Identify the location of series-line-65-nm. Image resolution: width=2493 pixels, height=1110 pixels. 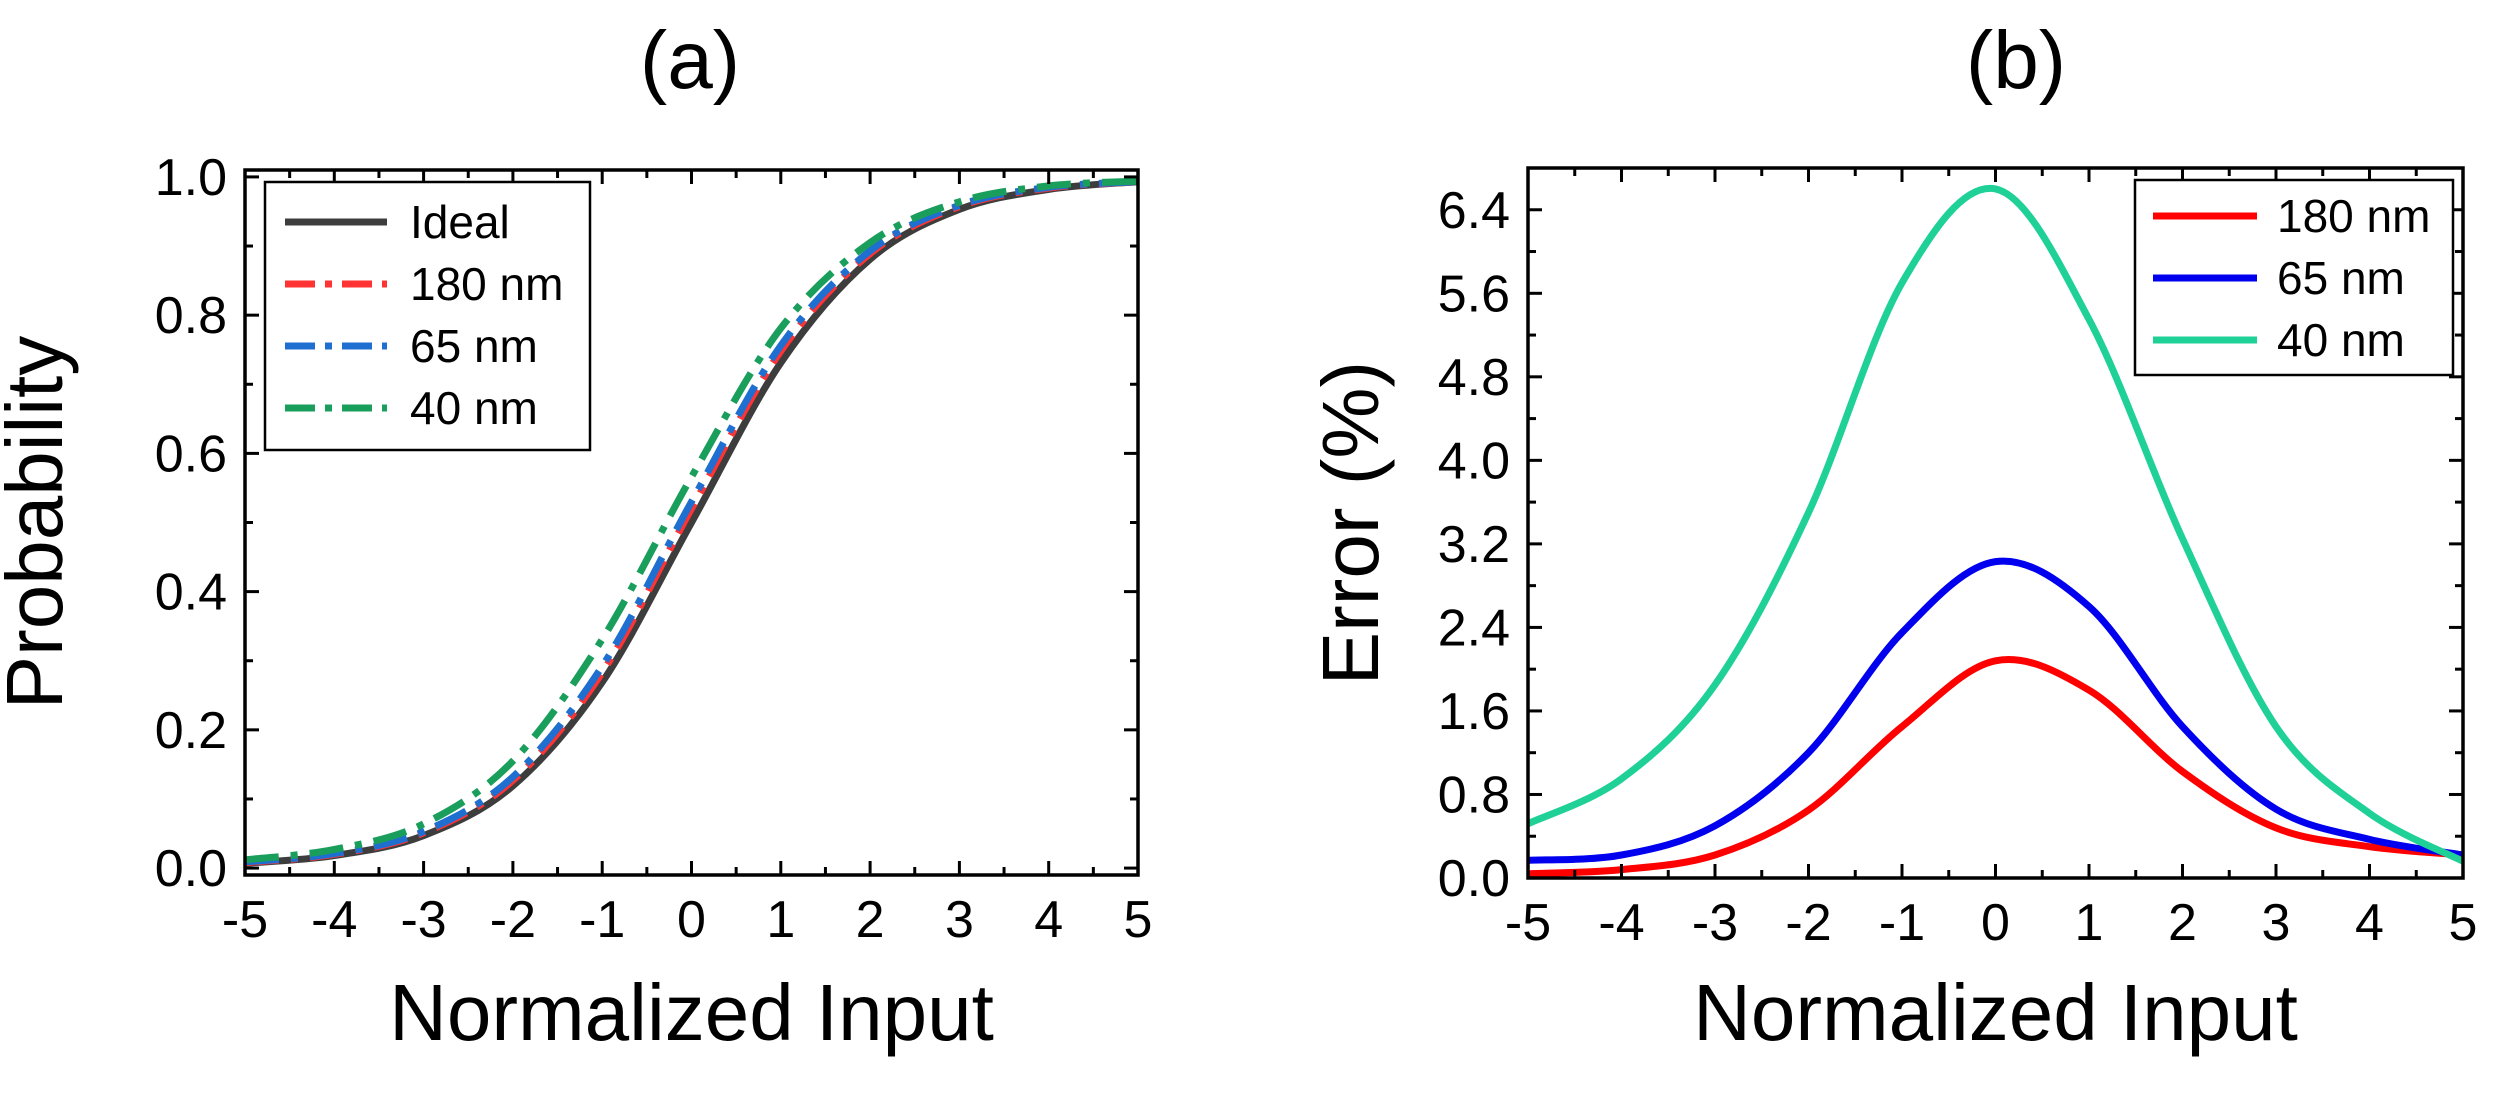
(1995, 710).